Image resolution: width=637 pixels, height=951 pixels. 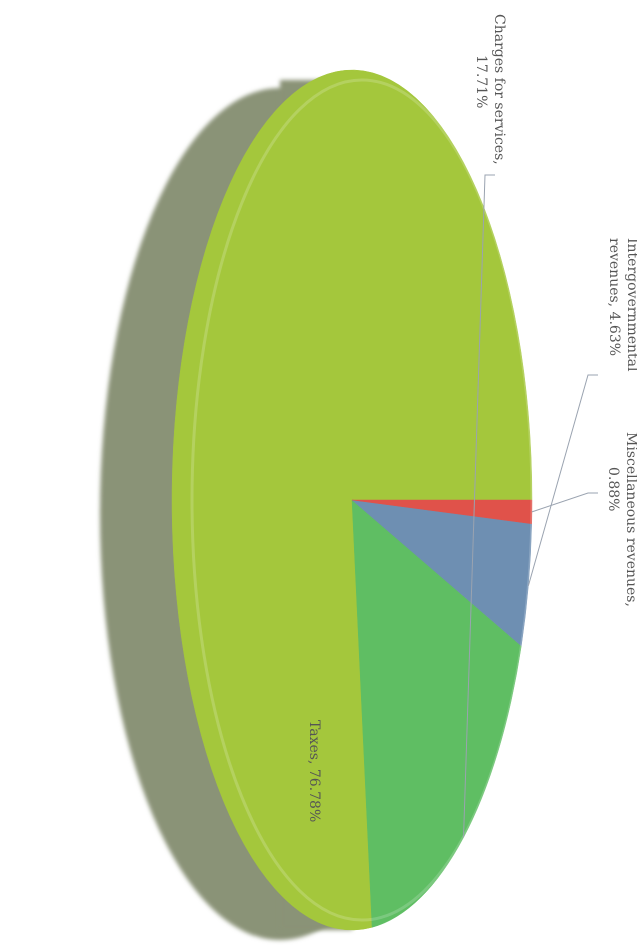 What do you see at coordinates (314, 771) in the screenshot?
I see `label-taxes: Taxes, 76.78%` at bounding box center [314, 771].